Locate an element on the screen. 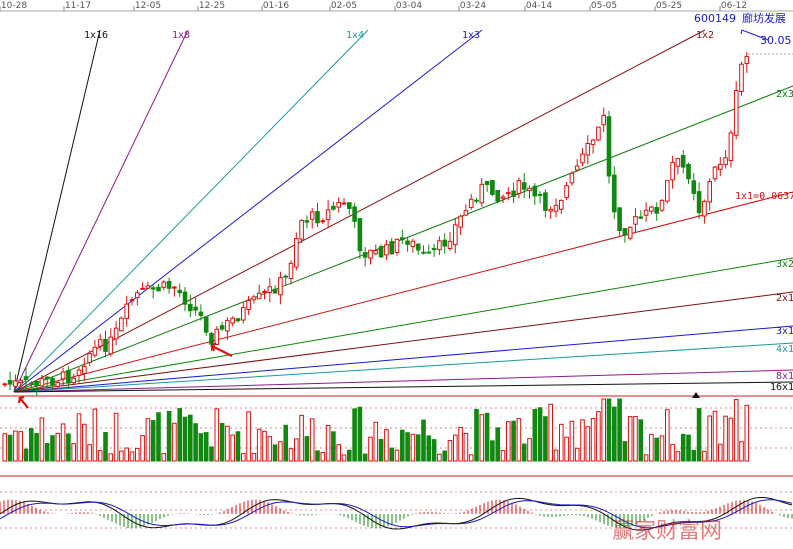 The height and width of the screenshot is (549, 793). fan-line-label: 16x1 is located at coordinates (781, 387).